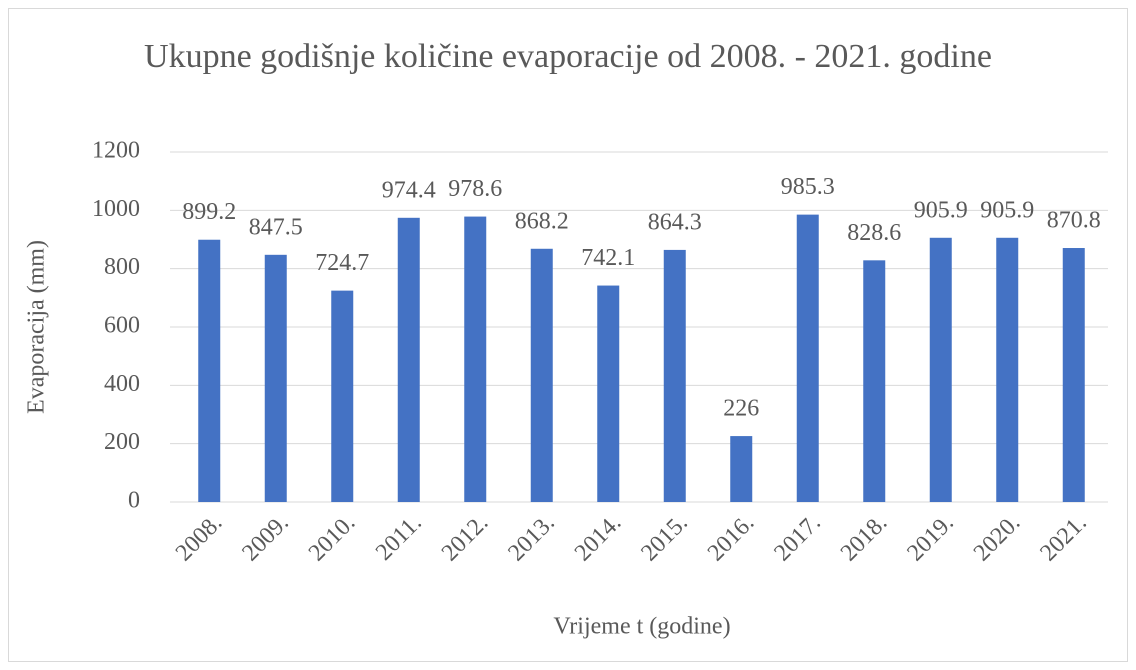 This screenshot has width=1136, height=670. Describe the element at coordinates (116, 209) in the screenshot. I see `y-tick-label: 1000` at that location.